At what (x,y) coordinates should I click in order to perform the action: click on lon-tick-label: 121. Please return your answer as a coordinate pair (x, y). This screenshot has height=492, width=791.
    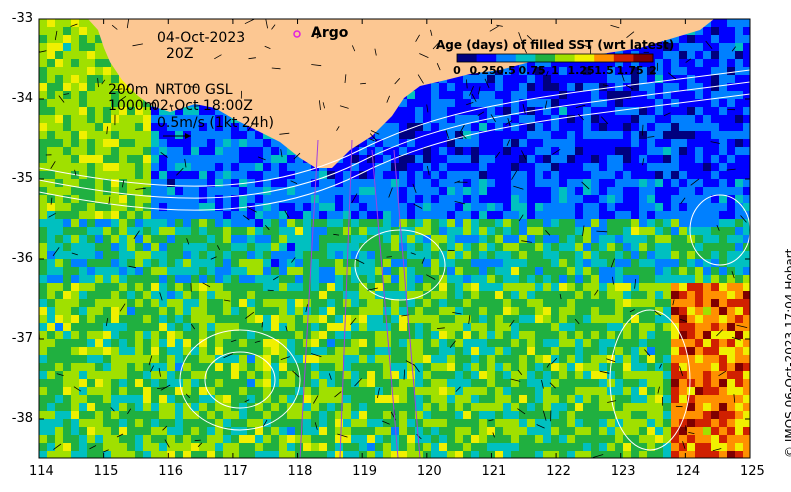
    Looking at the image, I should click on (494, 471).